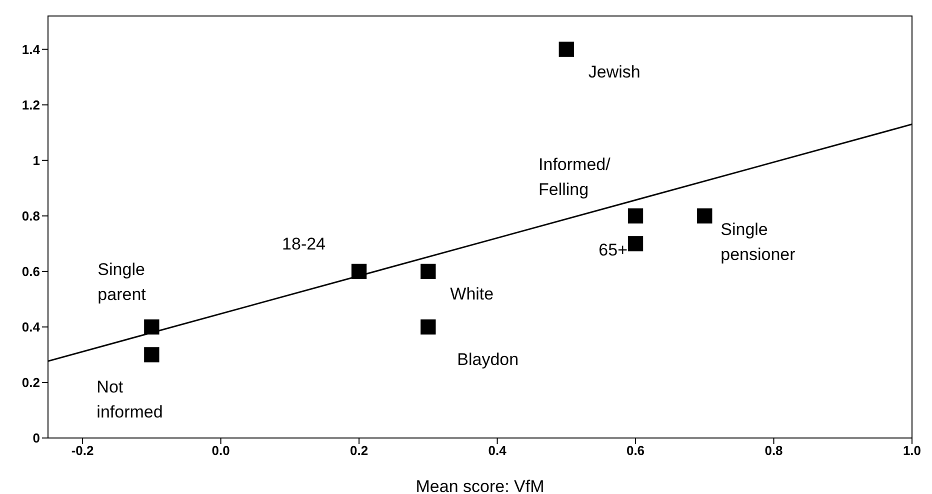 The height and width of the screenshot is (494, 932). I want to click on x-axis-title: Mean score: VfM, so click(480, 485).